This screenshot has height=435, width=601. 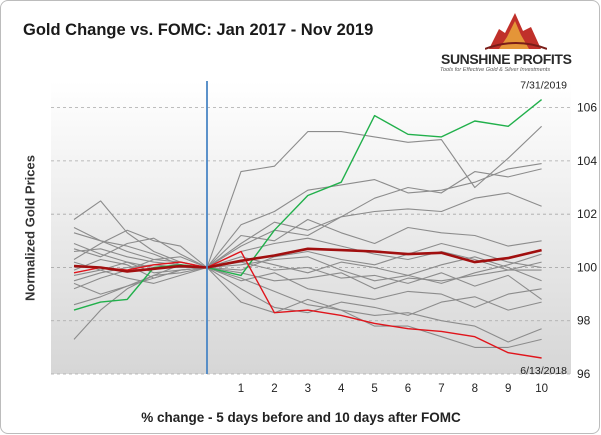 I want to click on y-tick-labels: 96 98 100 102 104 106, so click(x=587, y=241).